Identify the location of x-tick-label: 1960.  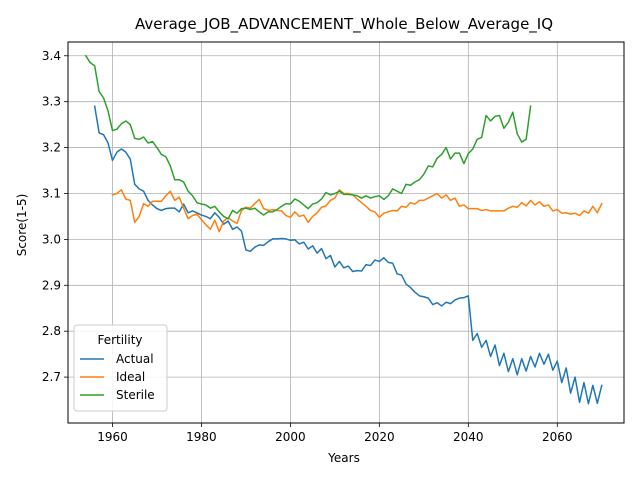
(112, 437).